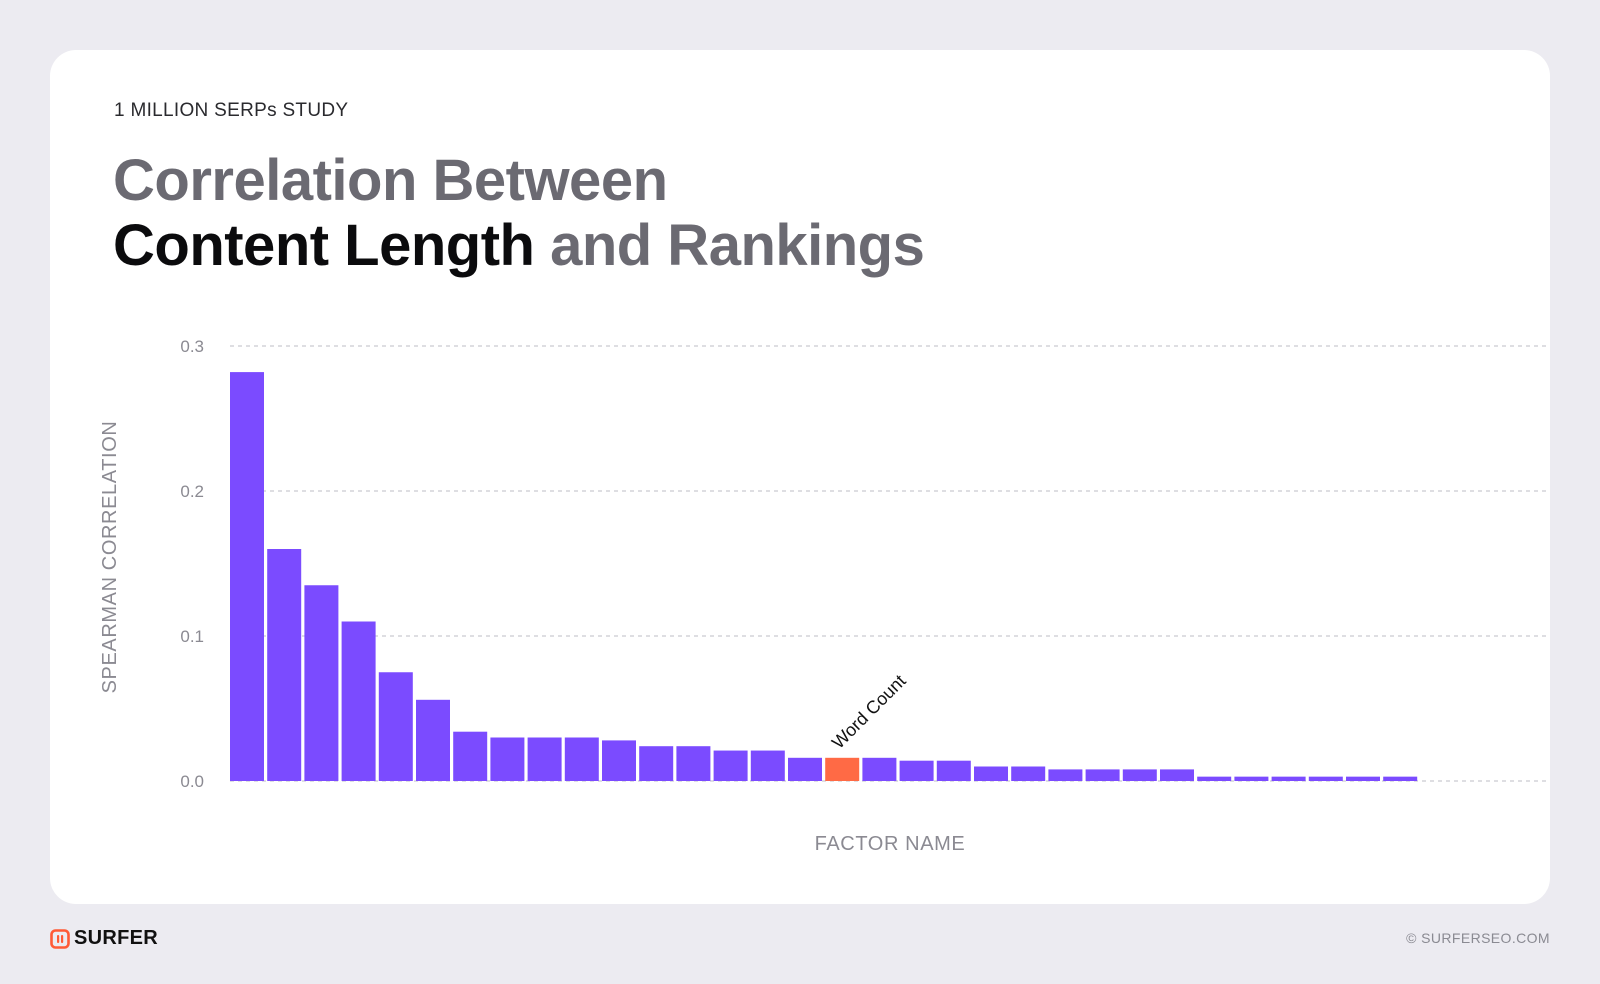 The image size is (1600, 984). Describe the element at coordinates (116, 938) in the screenshot. I see `brand-name: SURFER` at that location.